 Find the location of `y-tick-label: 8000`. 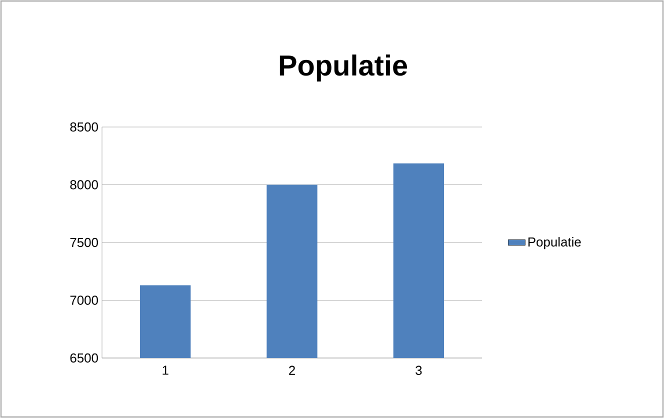

y-tick-label: 8000 is located at coordinates (84, 185).